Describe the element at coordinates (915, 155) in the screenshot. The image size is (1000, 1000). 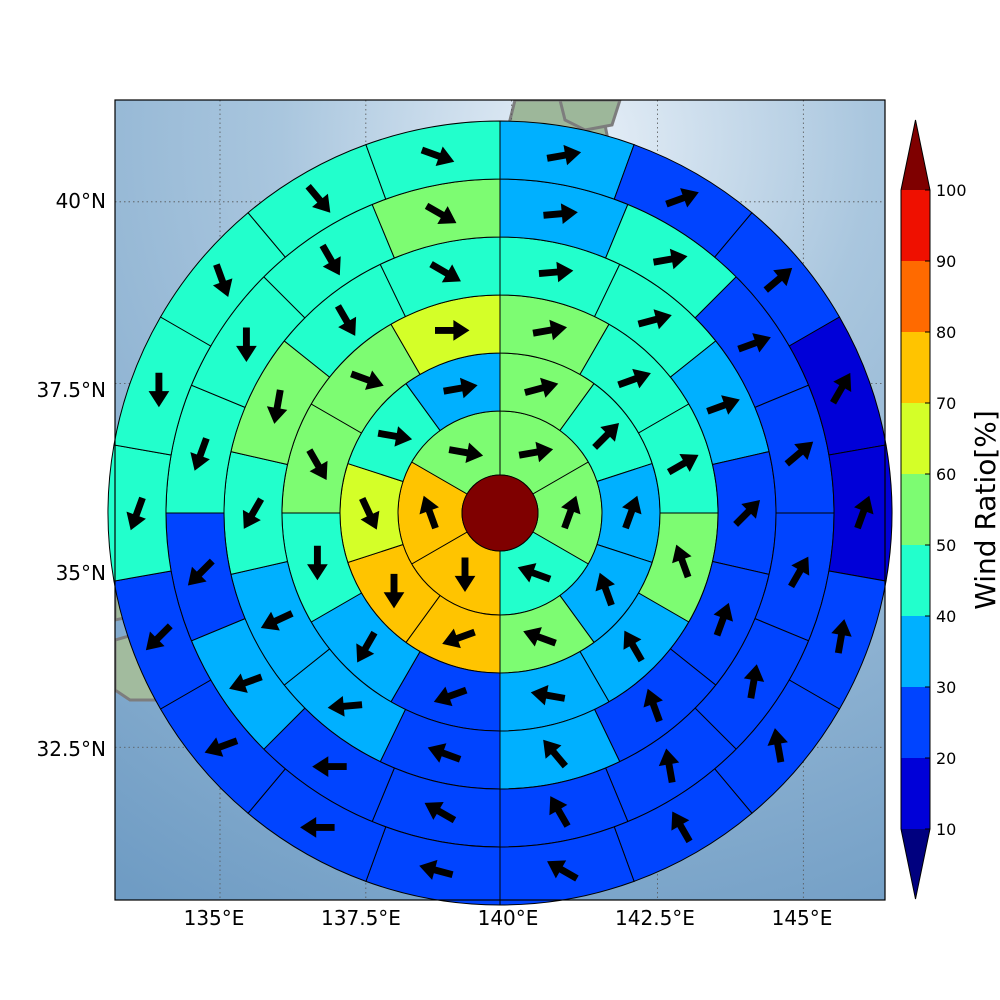
I see `colorbar-over-arrow` at that location.